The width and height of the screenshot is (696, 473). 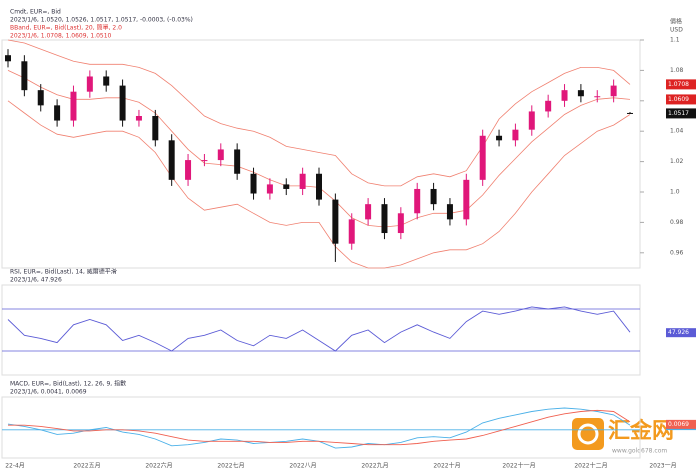 What do you see at coordinates (677, 131) in the screenshot?
I see `y-tick-label: 1.04` at bounding box center [677, 131].